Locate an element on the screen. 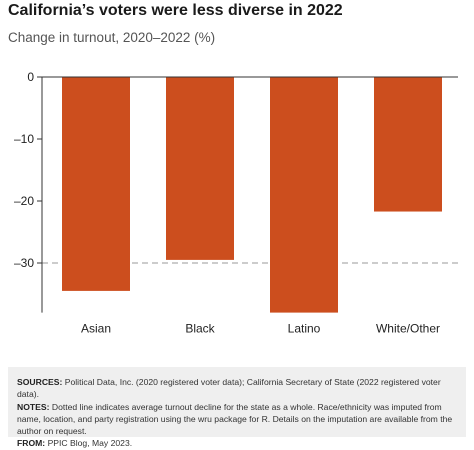 This screenshot has width=474, height=450. bar-latino is located at coordinates (304, 195).